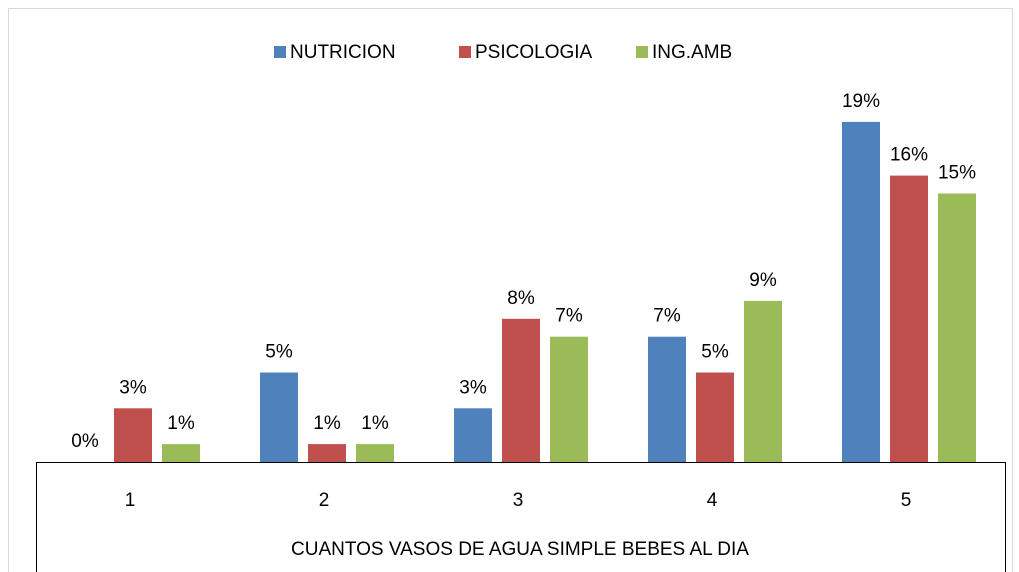  What do you see at coordinates (763, 280) in the screenshot?
I see `data-label: 9%` at bounding box center [763, 280].